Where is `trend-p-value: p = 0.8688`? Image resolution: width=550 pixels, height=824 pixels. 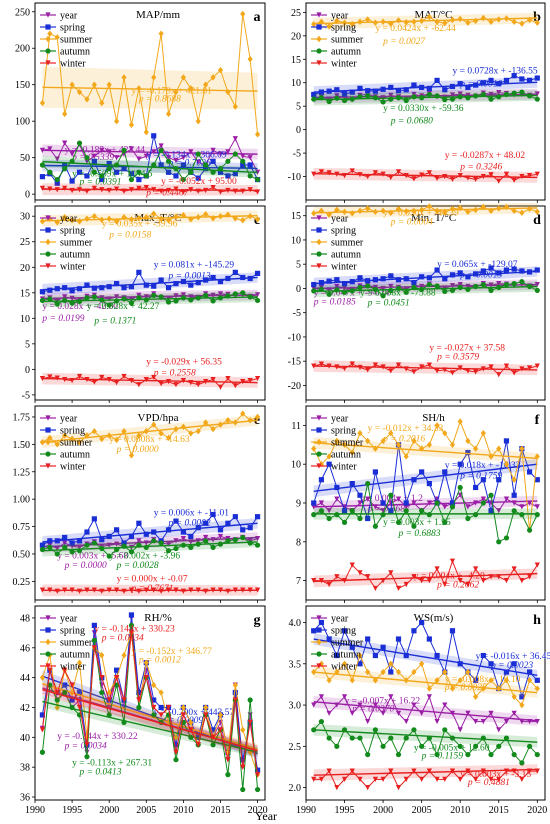
trend-p-value: p = 0.8688 is located at coordinates (159, 100).